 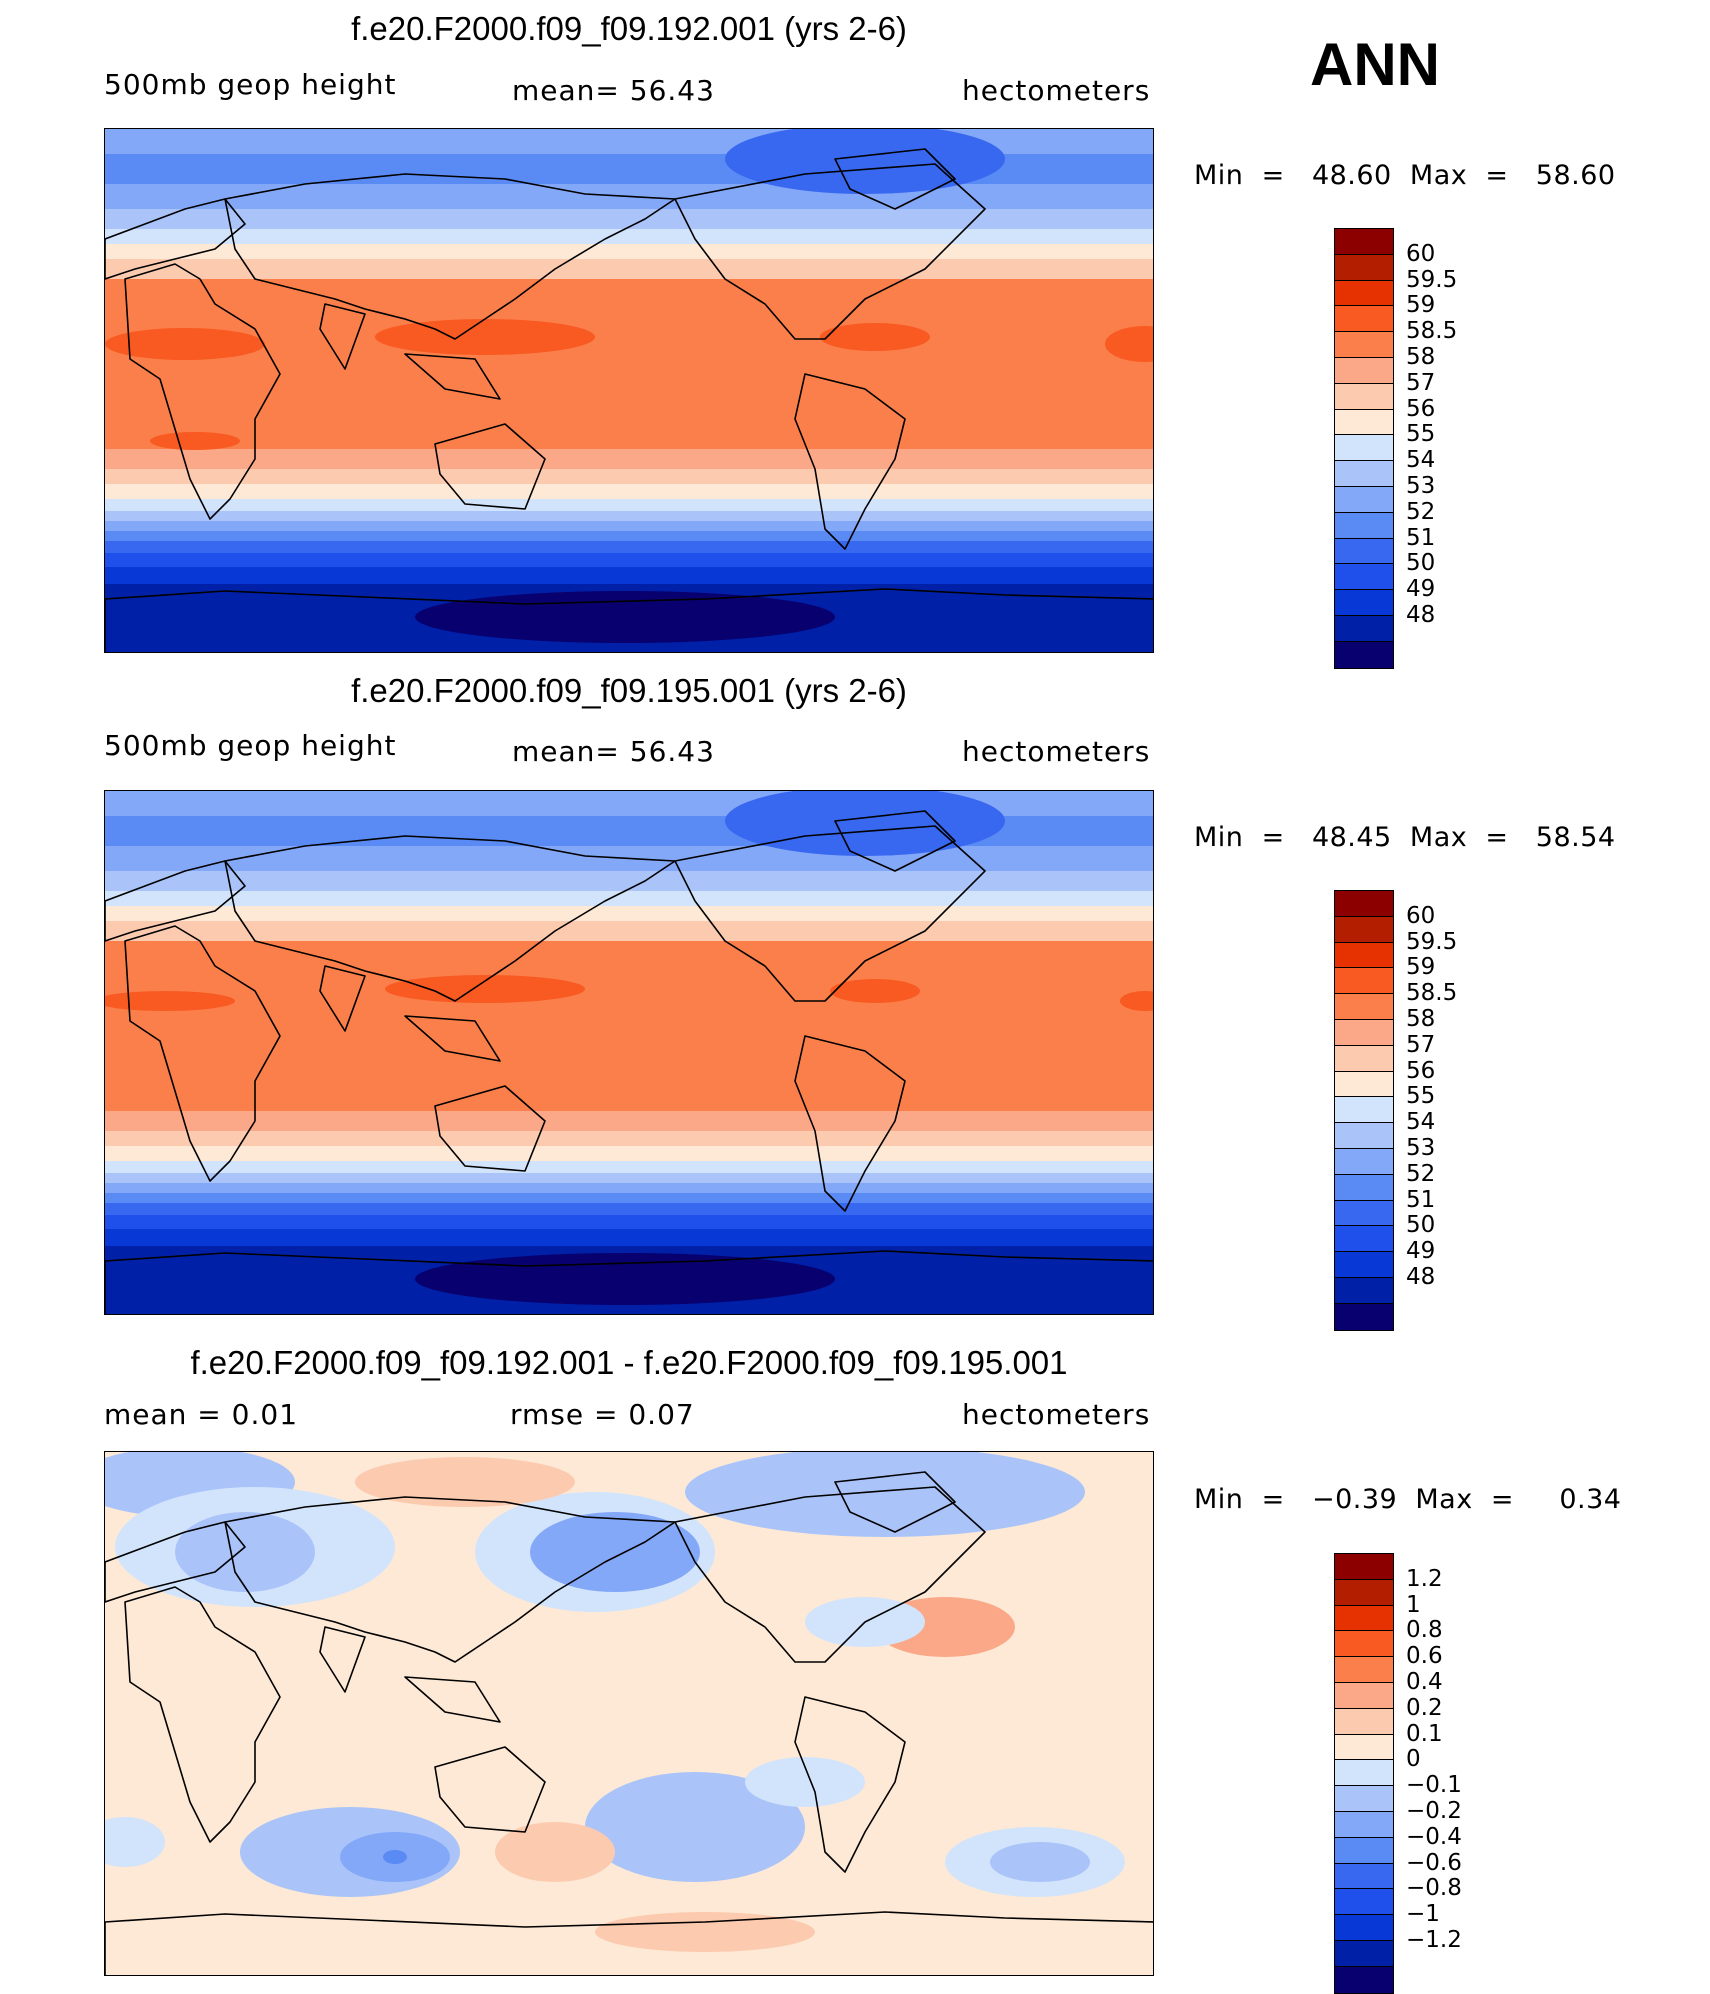 What do you see at coordinates (1424, 1656) in the screenshot?
I see `colorbar-tick-label: 0.6` at bounding box center [1424, 1656].